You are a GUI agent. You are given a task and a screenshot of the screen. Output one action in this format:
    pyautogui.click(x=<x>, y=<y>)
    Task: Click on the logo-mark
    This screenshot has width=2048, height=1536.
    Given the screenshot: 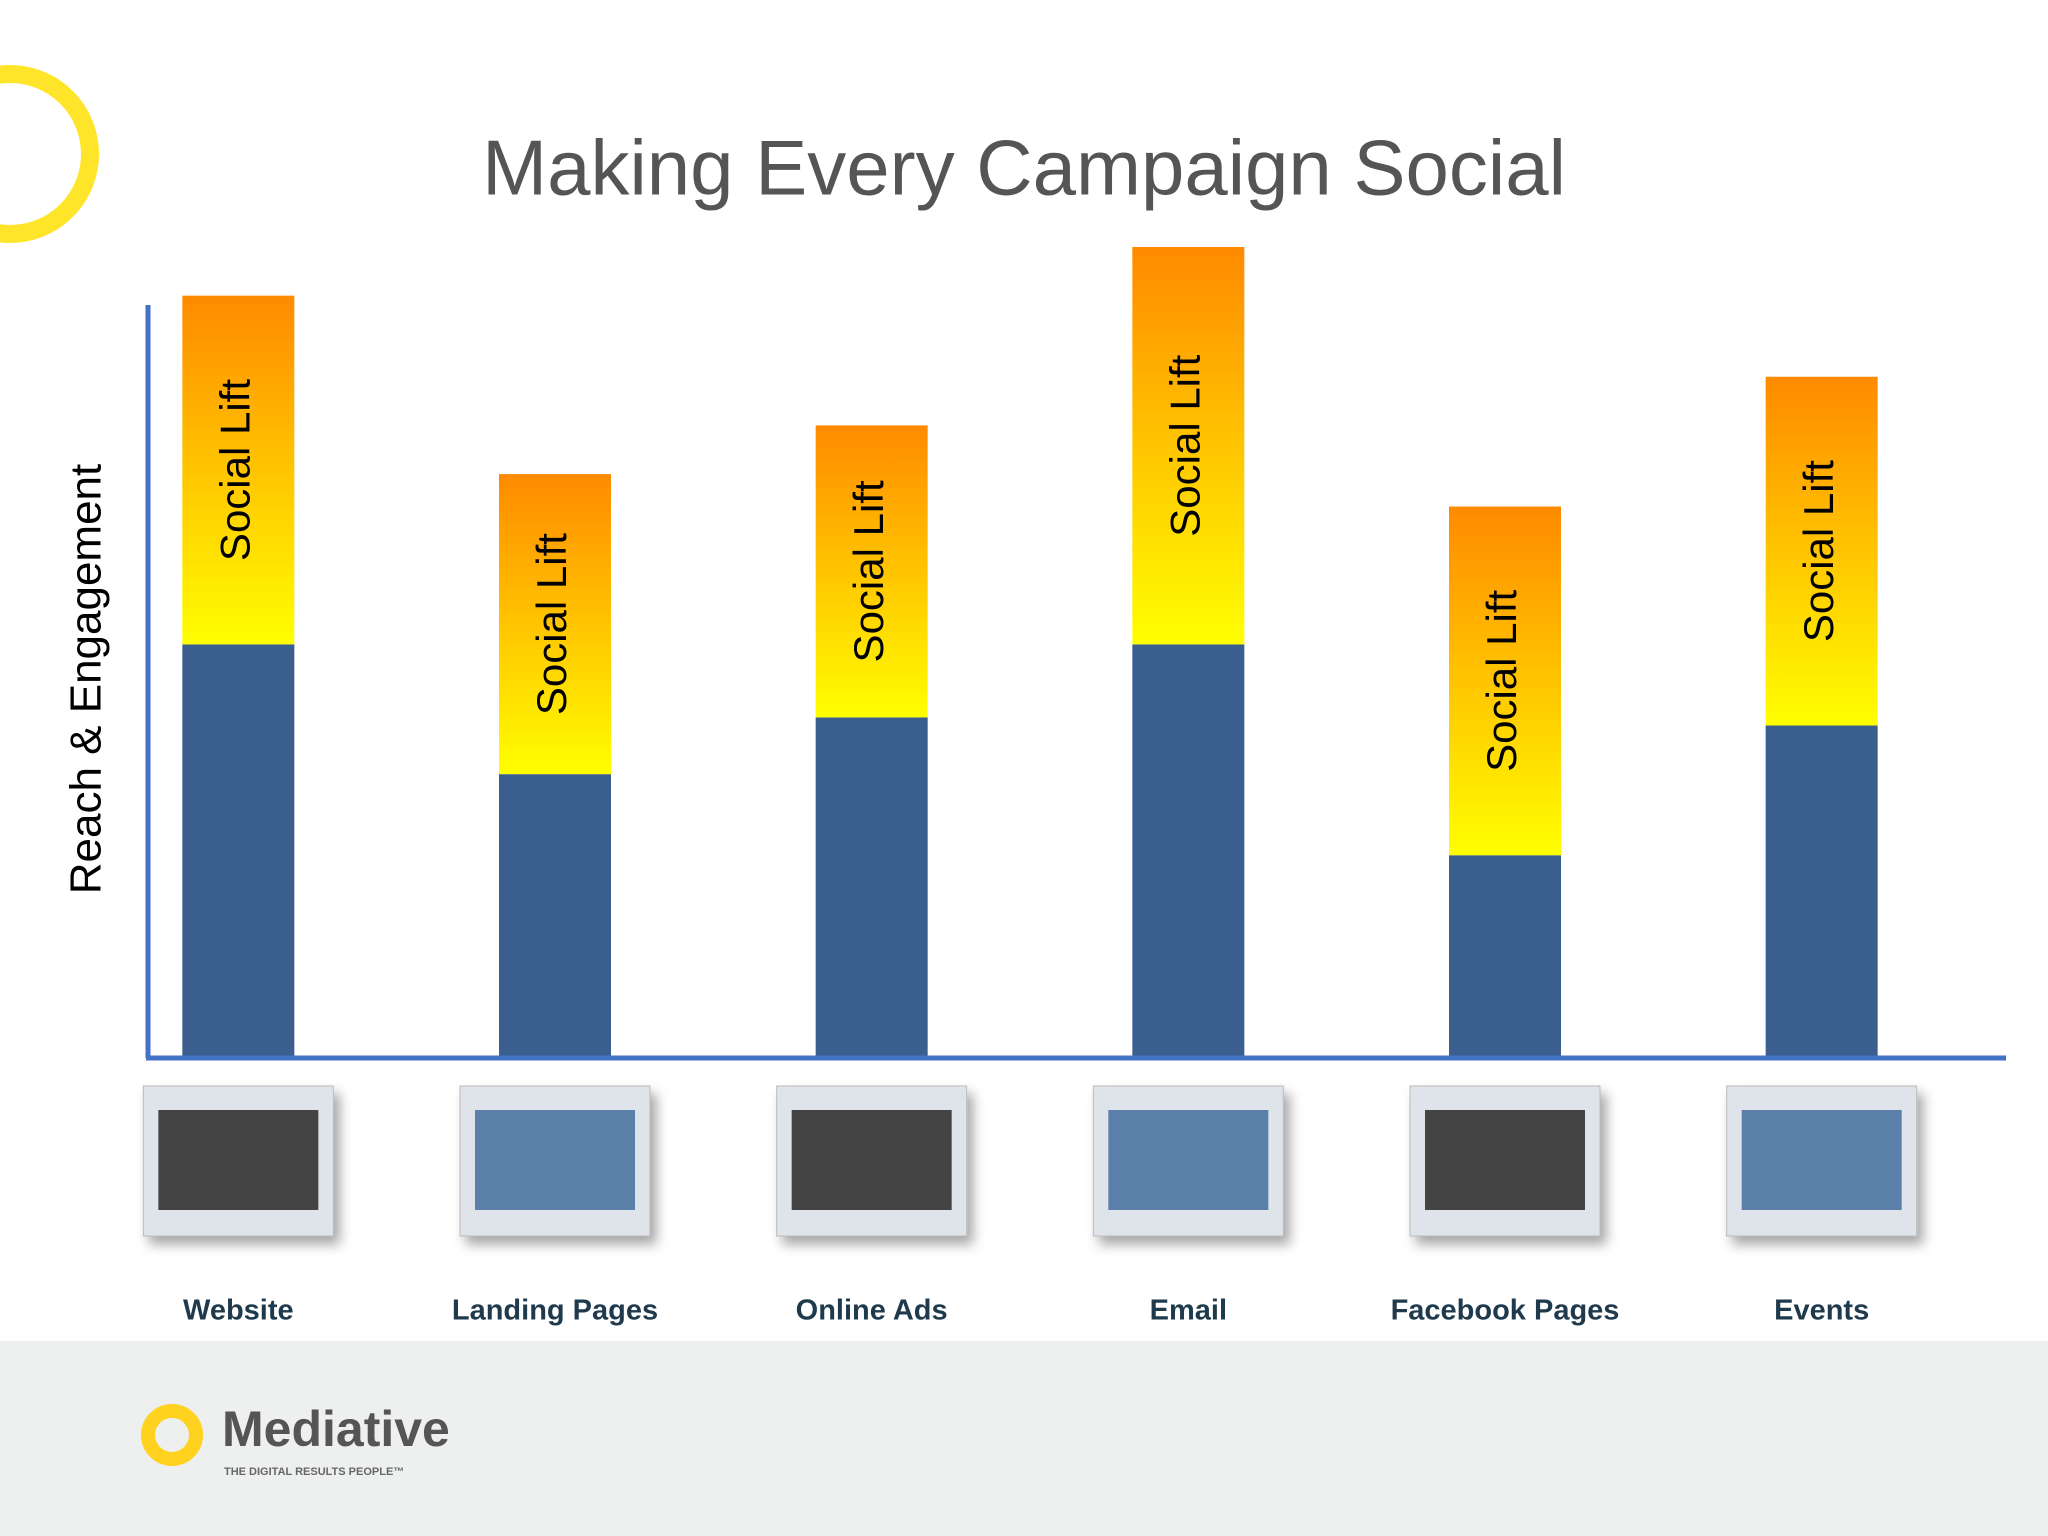 What is the action you would take?
    pyautogui.click(x=172, y=1435)
    